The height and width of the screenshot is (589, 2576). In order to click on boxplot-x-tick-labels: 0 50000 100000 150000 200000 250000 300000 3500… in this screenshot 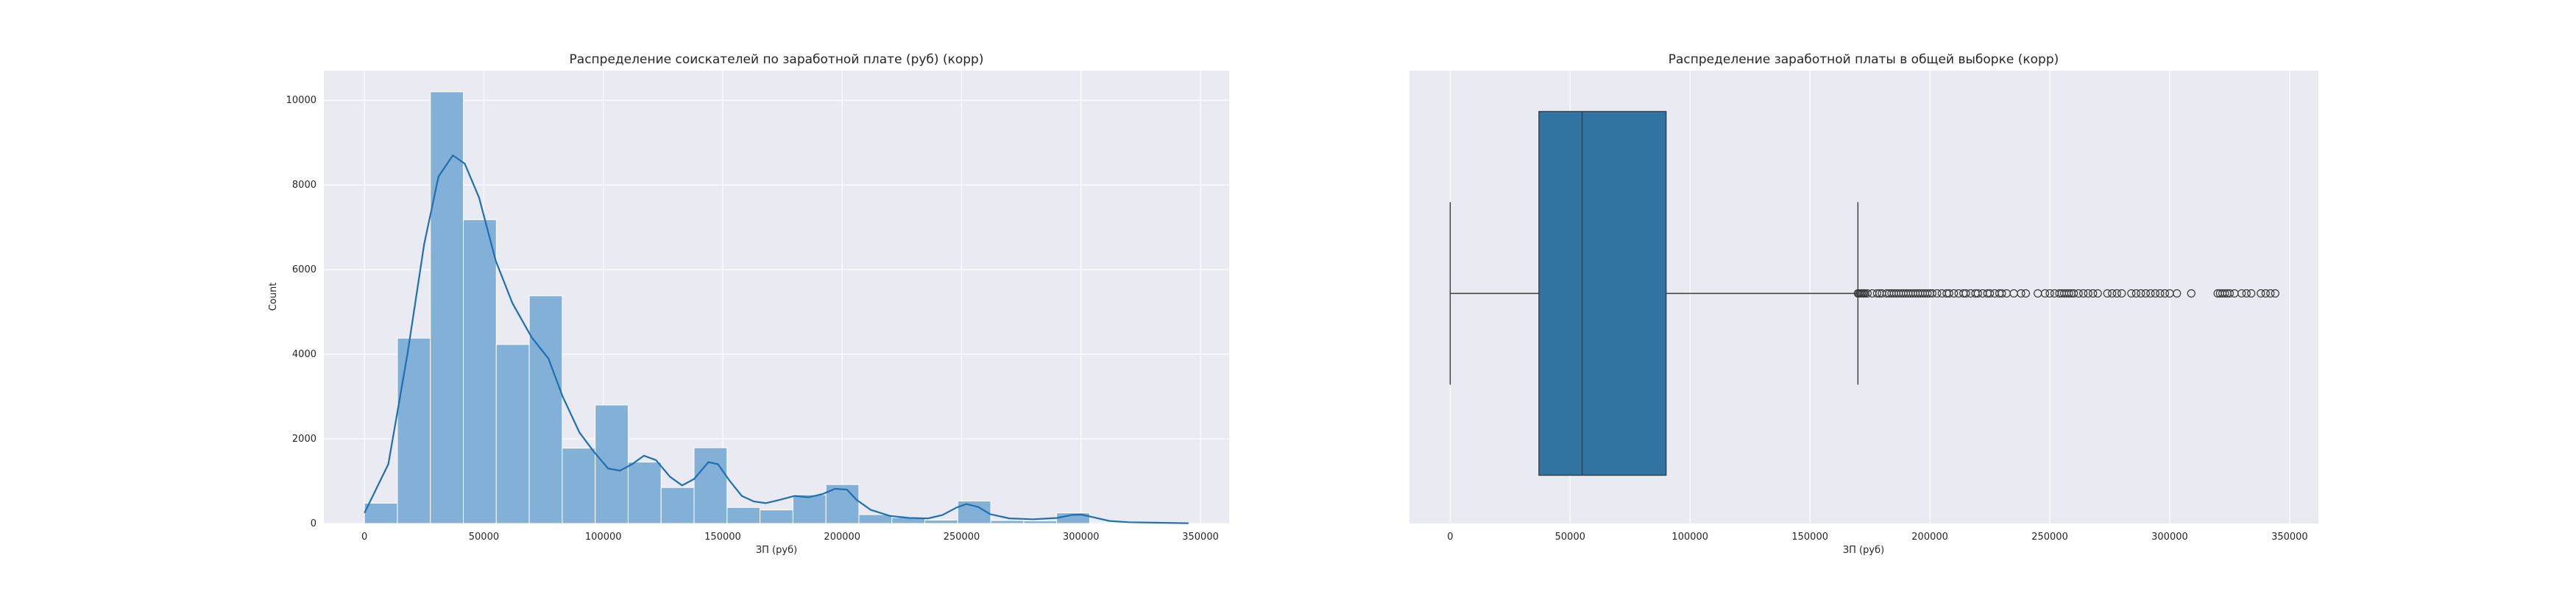, I will do `click(1877, 537)`.